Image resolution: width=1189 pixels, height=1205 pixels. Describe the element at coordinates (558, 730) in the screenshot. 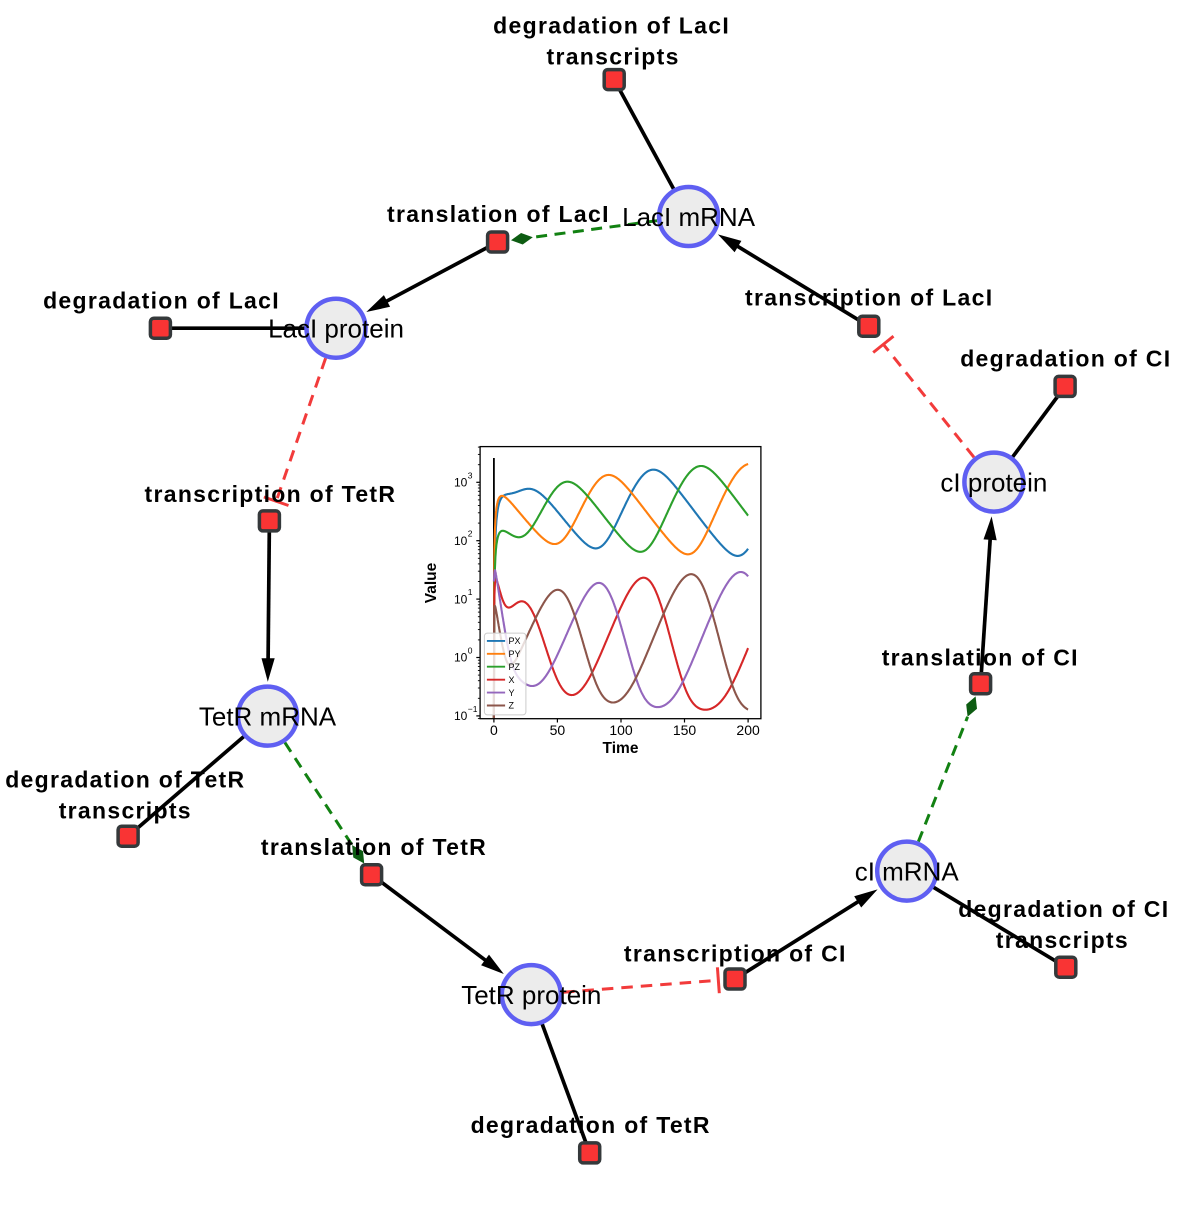

I see `svg-text: 50` at that location.